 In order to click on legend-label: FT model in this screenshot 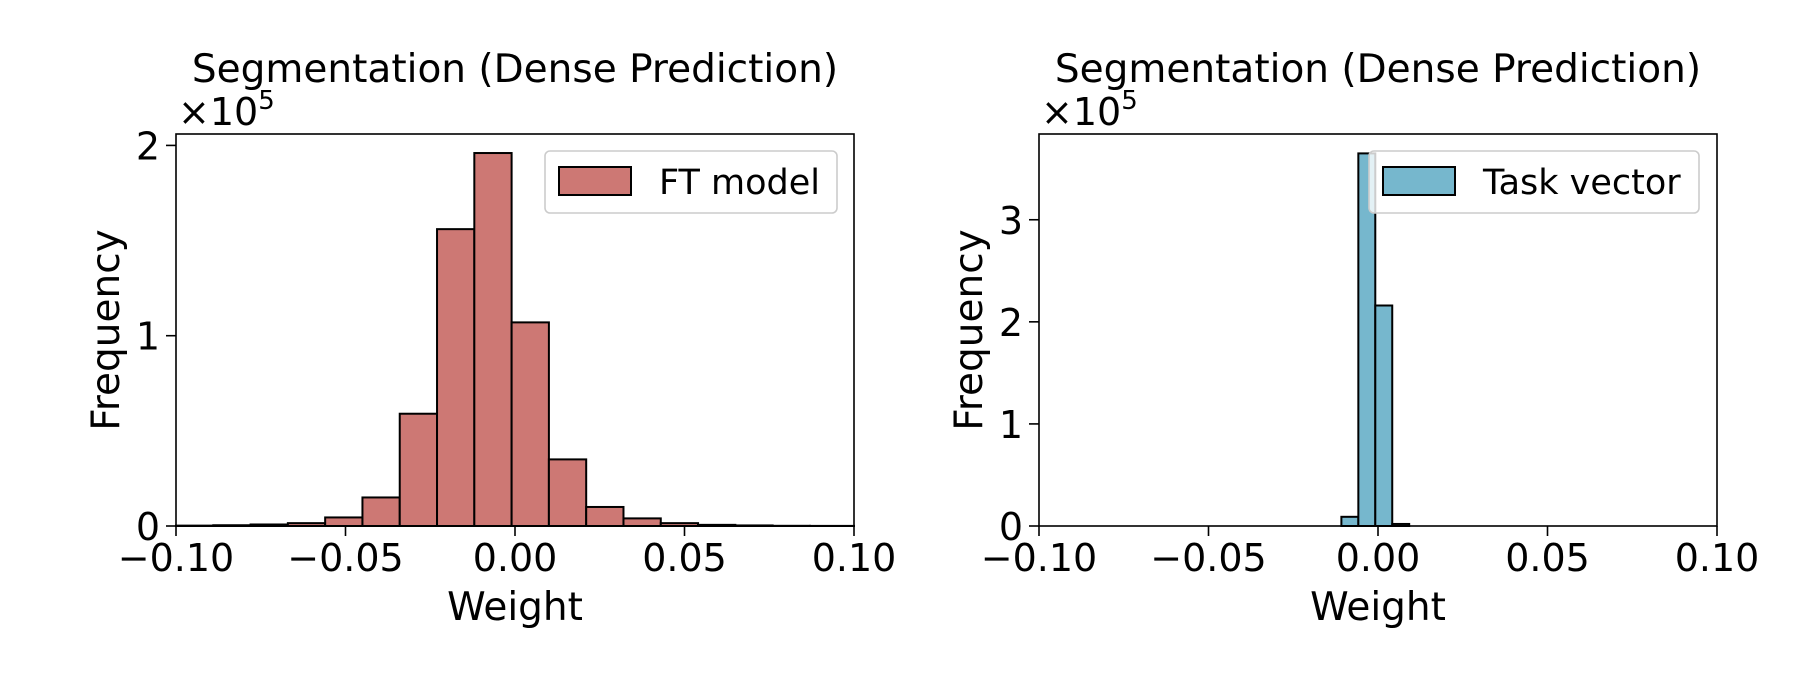, I will do `click(739, 183)`.